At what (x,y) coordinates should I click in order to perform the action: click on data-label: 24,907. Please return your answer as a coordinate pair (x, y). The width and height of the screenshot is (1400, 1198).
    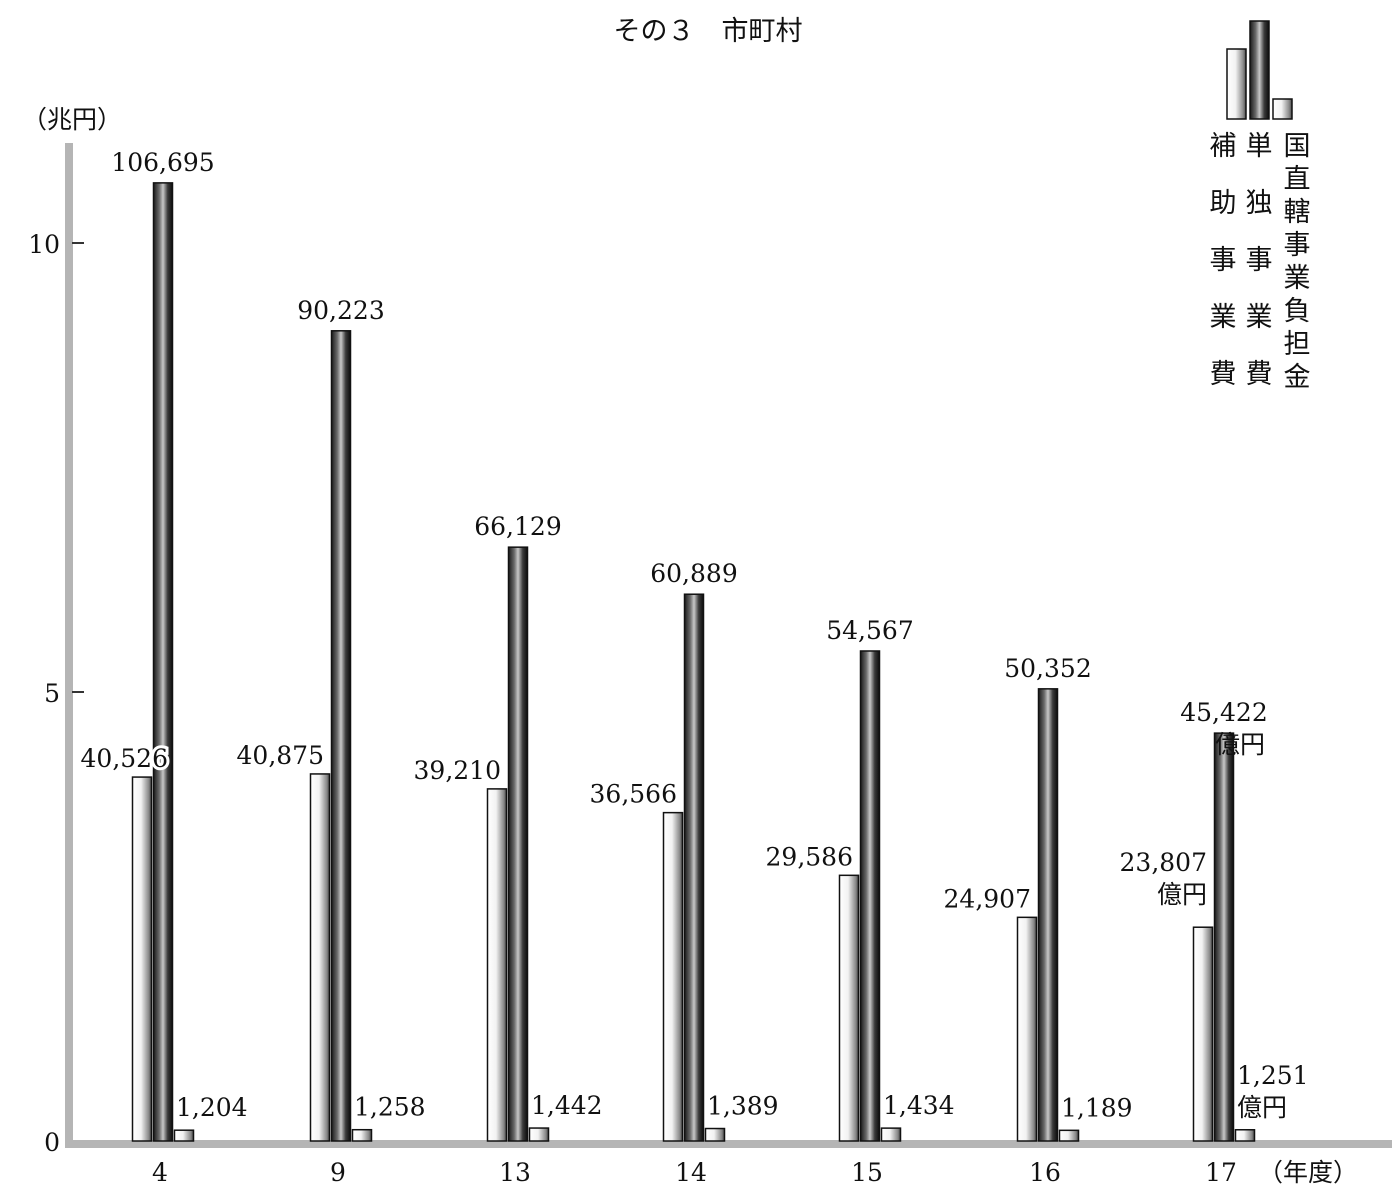
    Looking at the image, I should click on (987, 898).